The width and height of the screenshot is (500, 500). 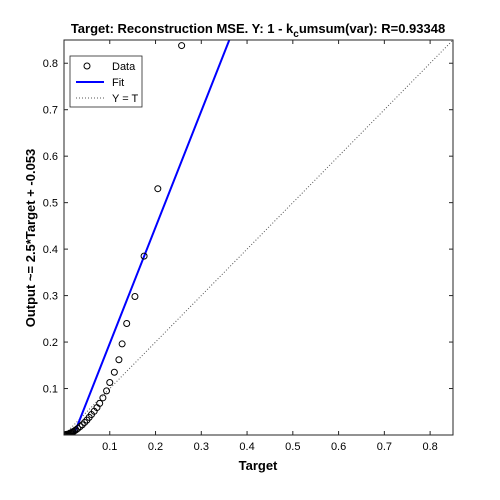 What do you see at coordinates (246, 447) in the screenshot?
I see `x-tick-label: 0.4` at bounding box center [246, 447].